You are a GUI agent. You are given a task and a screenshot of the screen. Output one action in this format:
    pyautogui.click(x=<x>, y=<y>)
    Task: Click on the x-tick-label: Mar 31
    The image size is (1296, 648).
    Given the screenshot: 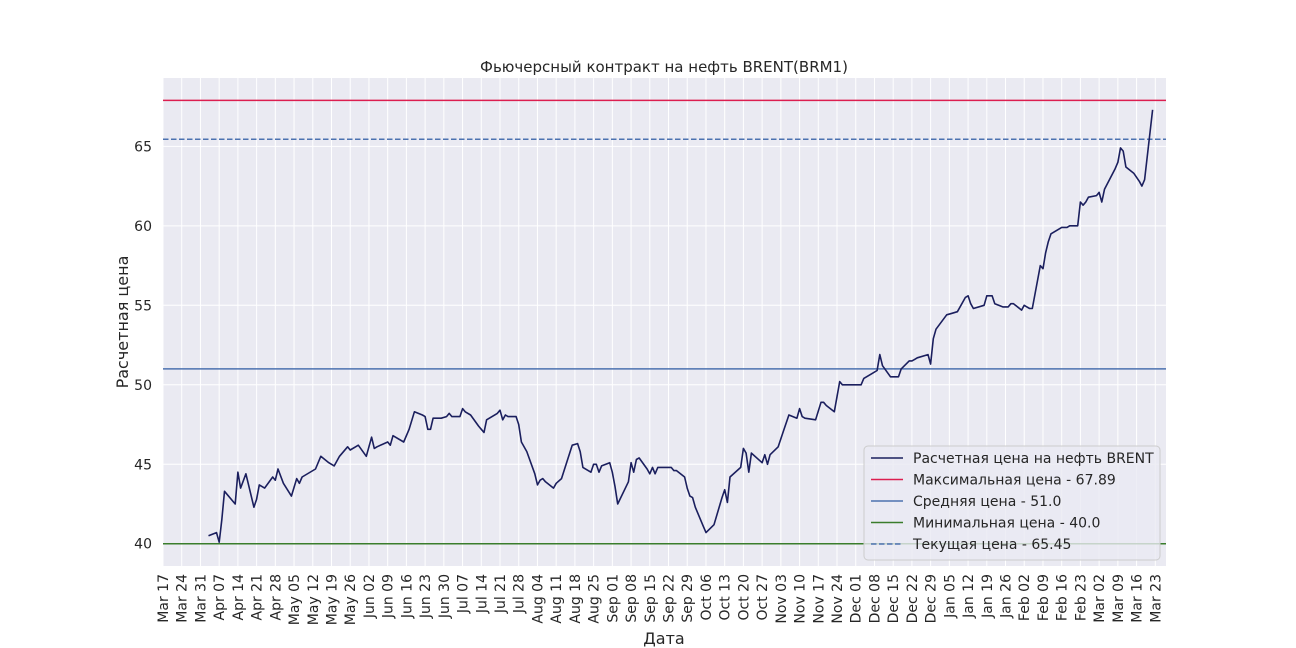 What is the action you would take?
    pyautogui.click(x=201, y=598)
    